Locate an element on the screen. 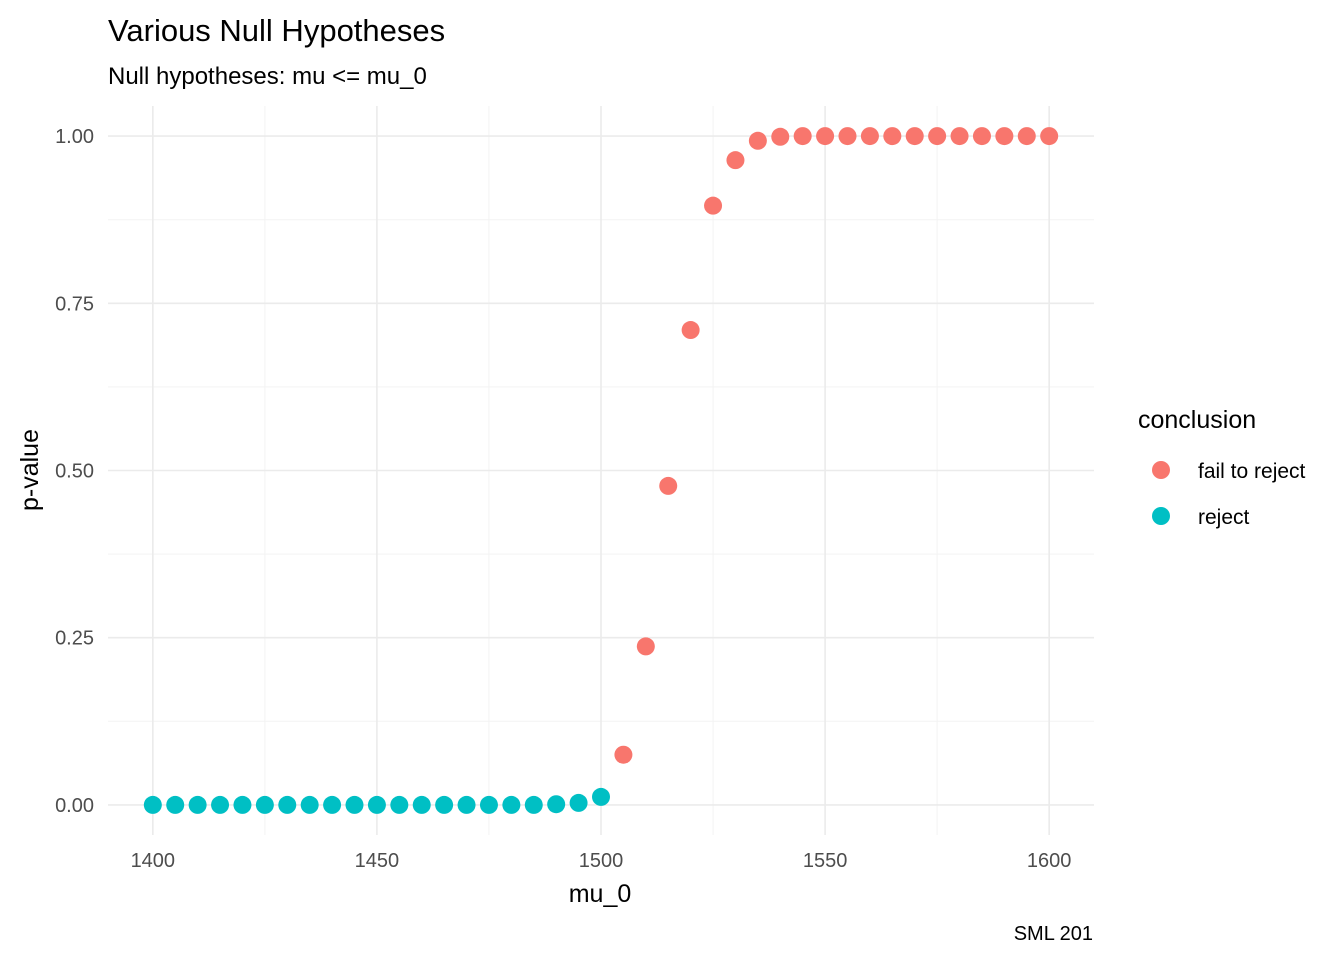  y-axis-ticks: 0.00 0.25 0.50 0.75 1.00 is located at coordinates (74, 471).